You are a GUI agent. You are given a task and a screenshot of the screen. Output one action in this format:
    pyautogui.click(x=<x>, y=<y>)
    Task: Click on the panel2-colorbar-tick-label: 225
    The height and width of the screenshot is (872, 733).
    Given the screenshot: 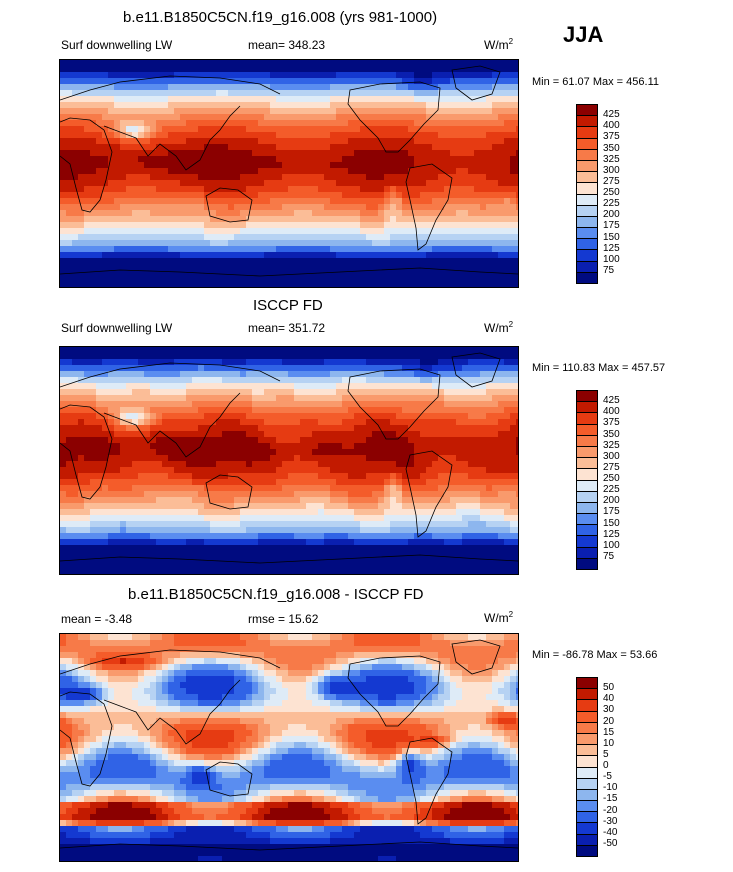 What is the action you would take?
    pyautogui.click(x=611, y=490)
    